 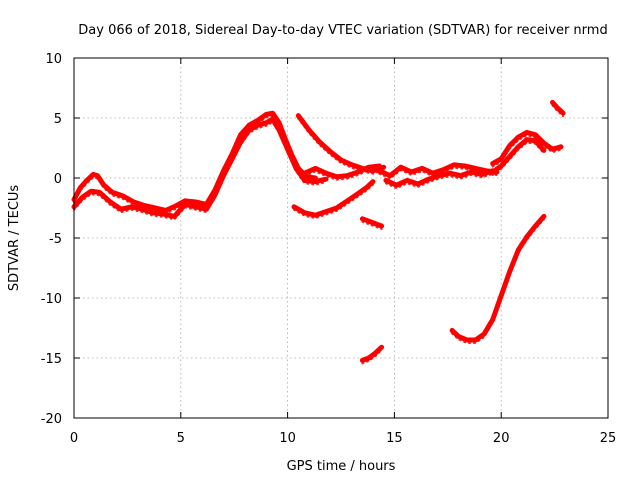 I want to click on y-tick-label: -5, so click(x=55, y=239).